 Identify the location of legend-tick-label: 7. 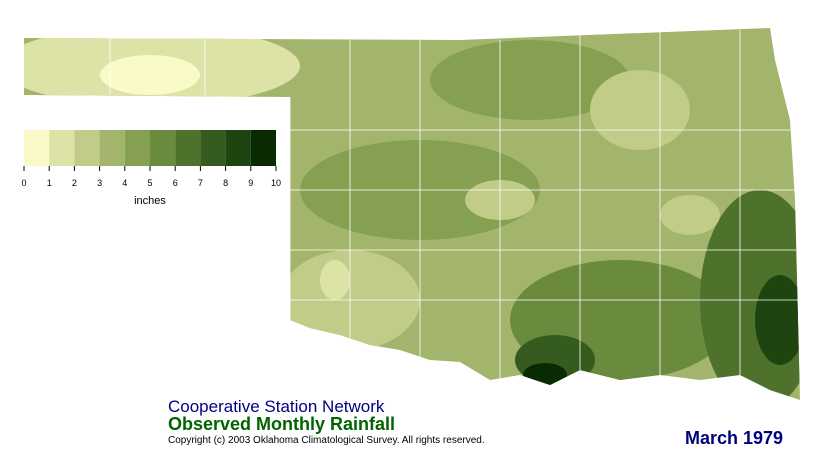
(200, 183).